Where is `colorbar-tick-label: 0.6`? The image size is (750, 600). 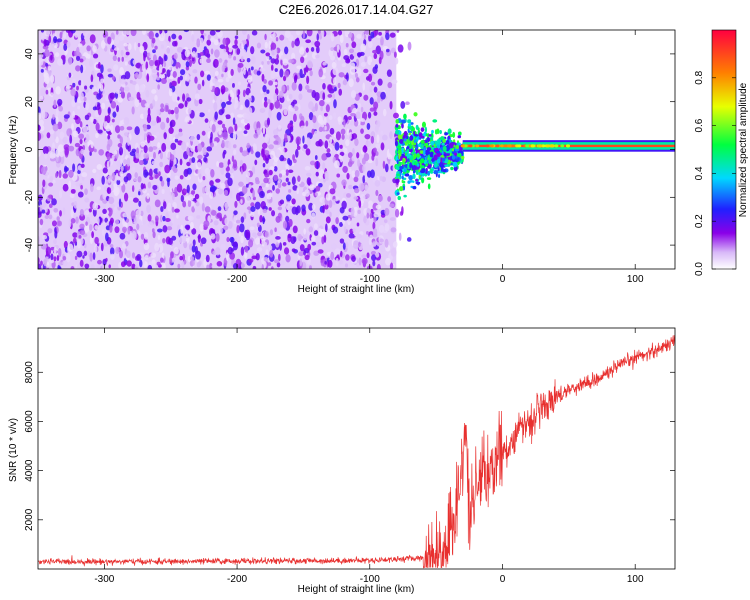 colorbar-tick-label: 0.6 is located at coordinates (699, 125).